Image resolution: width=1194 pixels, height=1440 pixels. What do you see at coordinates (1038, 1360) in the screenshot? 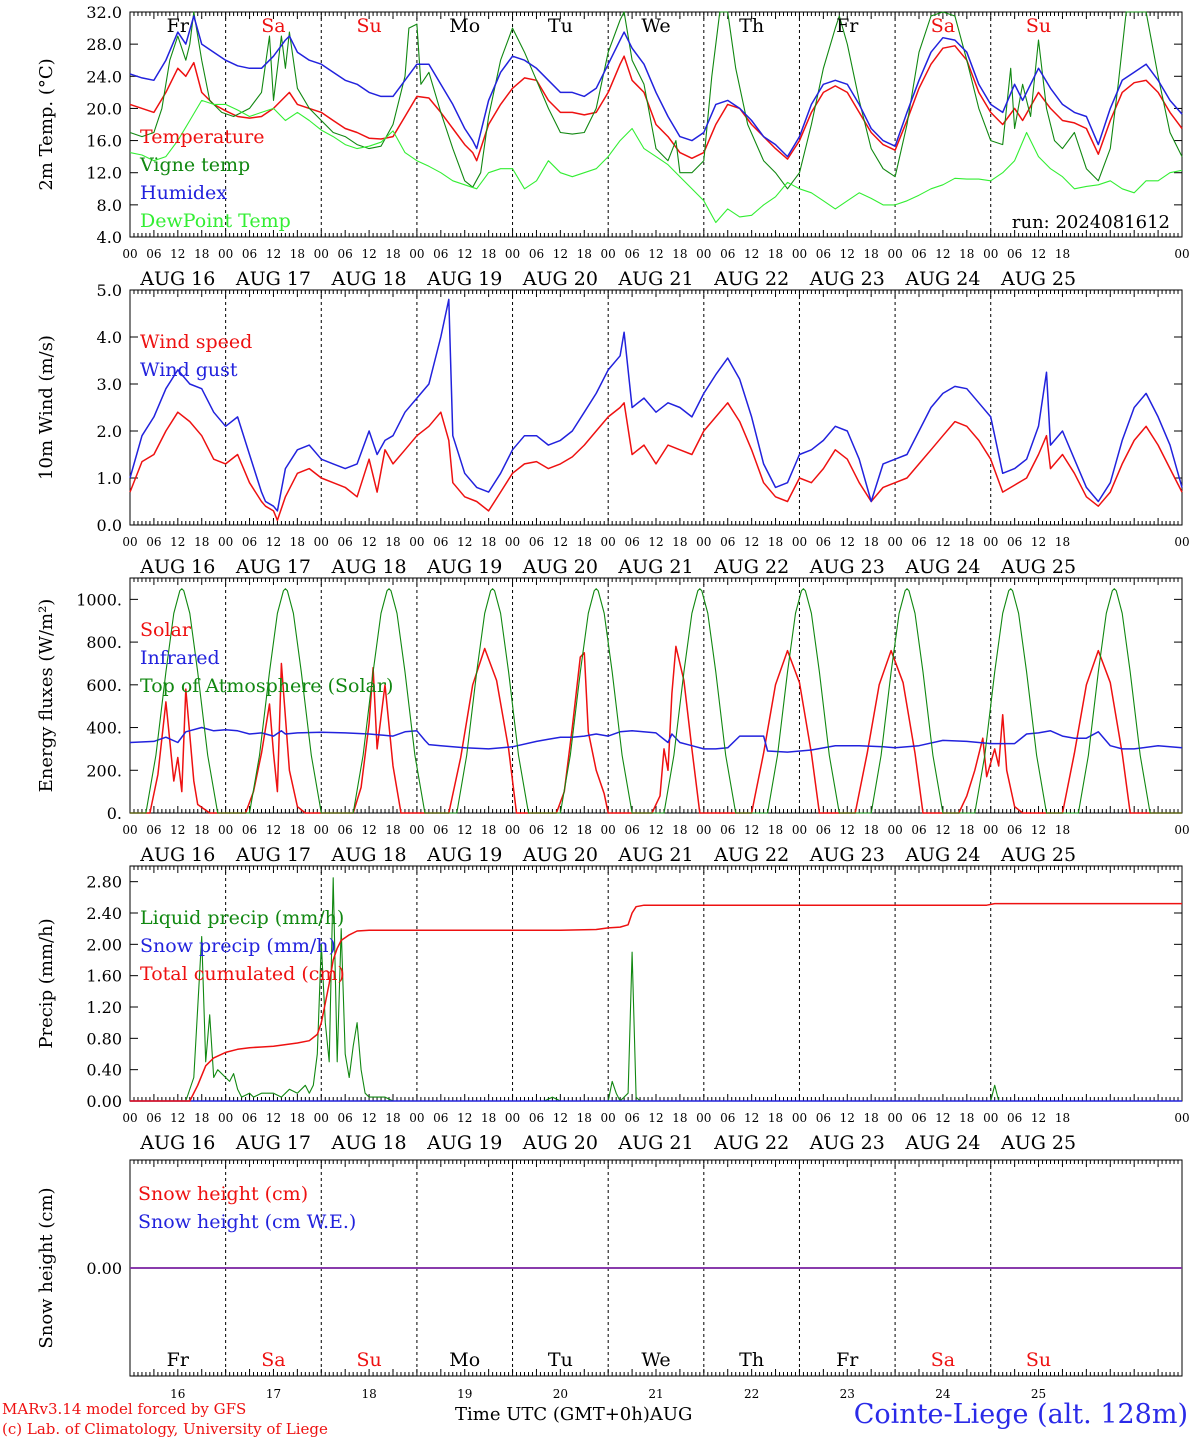
I see `weekday-label: Su` at bounding box center [1038, 1360].